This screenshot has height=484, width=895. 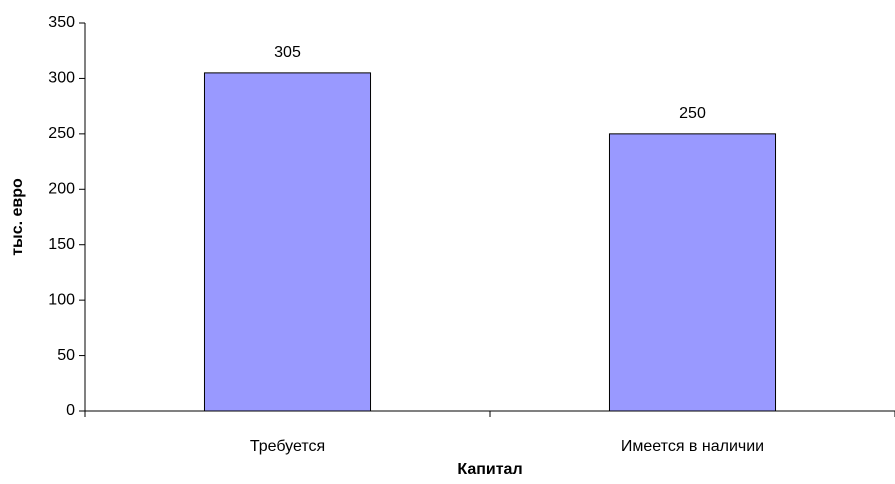 What do you see at coordinates (61, 189) in the screenshot?
I see `y-tick-label: 200` at bounding box center [61, 189].